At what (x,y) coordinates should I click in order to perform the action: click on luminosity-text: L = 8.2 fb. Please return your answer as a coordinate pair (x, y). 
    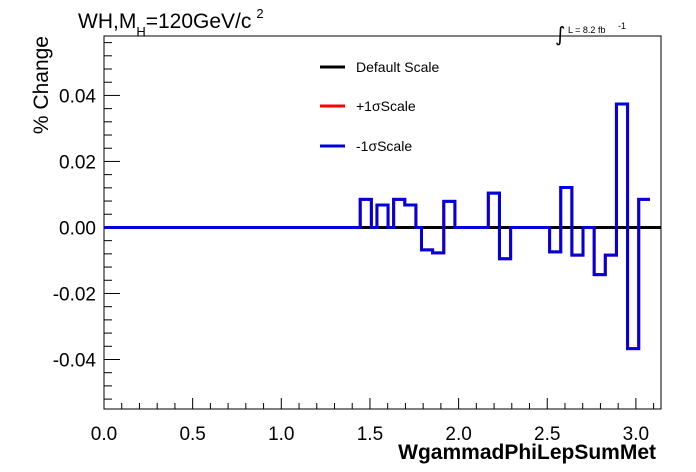
    Looking at the image, I should click on (586, 30).